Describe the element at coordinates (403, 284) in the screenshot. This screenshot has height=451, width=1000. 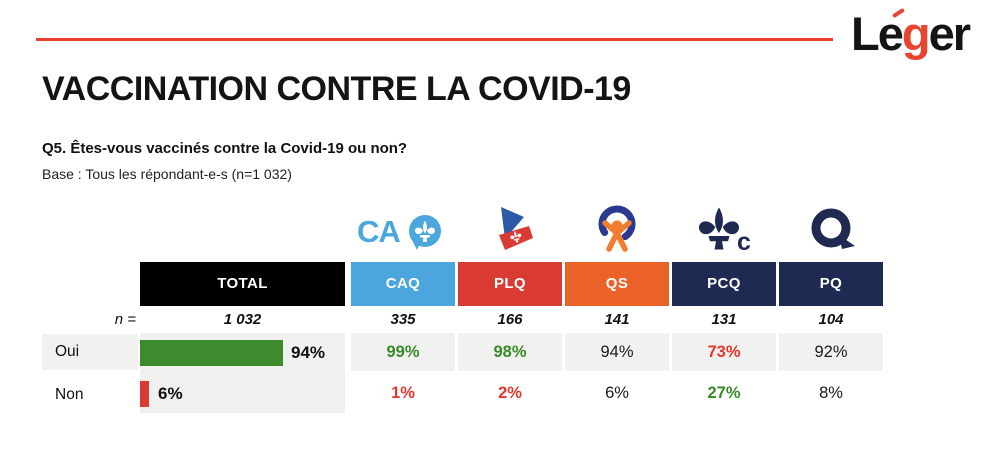
I see `header-caq: CAQ` at that location.